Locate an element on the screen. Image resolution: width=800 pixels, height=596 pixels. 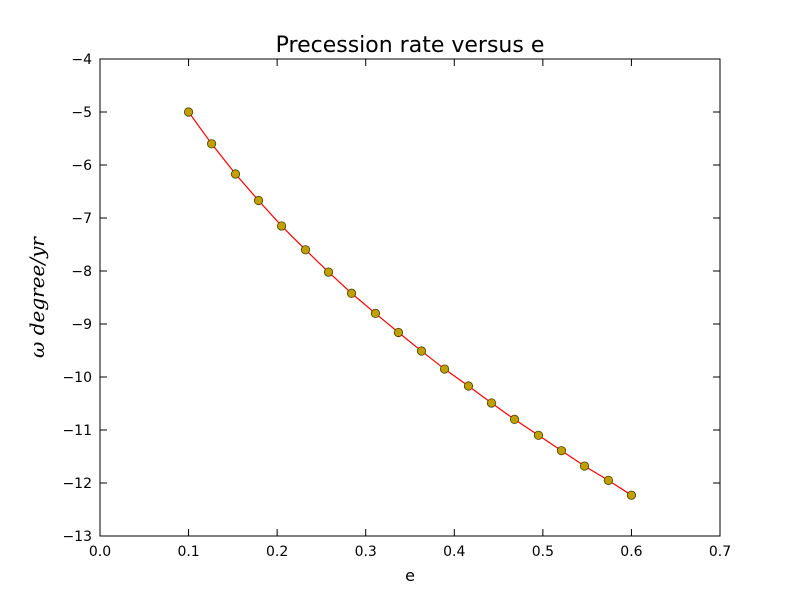
x-tick-label: 0.5 is located at coordinates (543, 552).